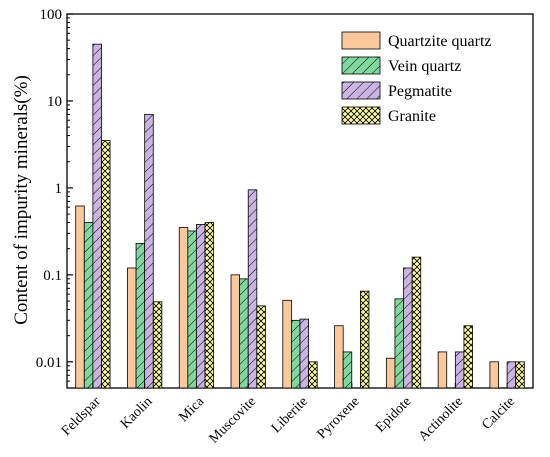 This screenshot has height=457, width=550. What do you see at coordinates (440, 41) in the screenshot?
I see `legend-label: Quartzite quartz` at bounding box center [440, 41].